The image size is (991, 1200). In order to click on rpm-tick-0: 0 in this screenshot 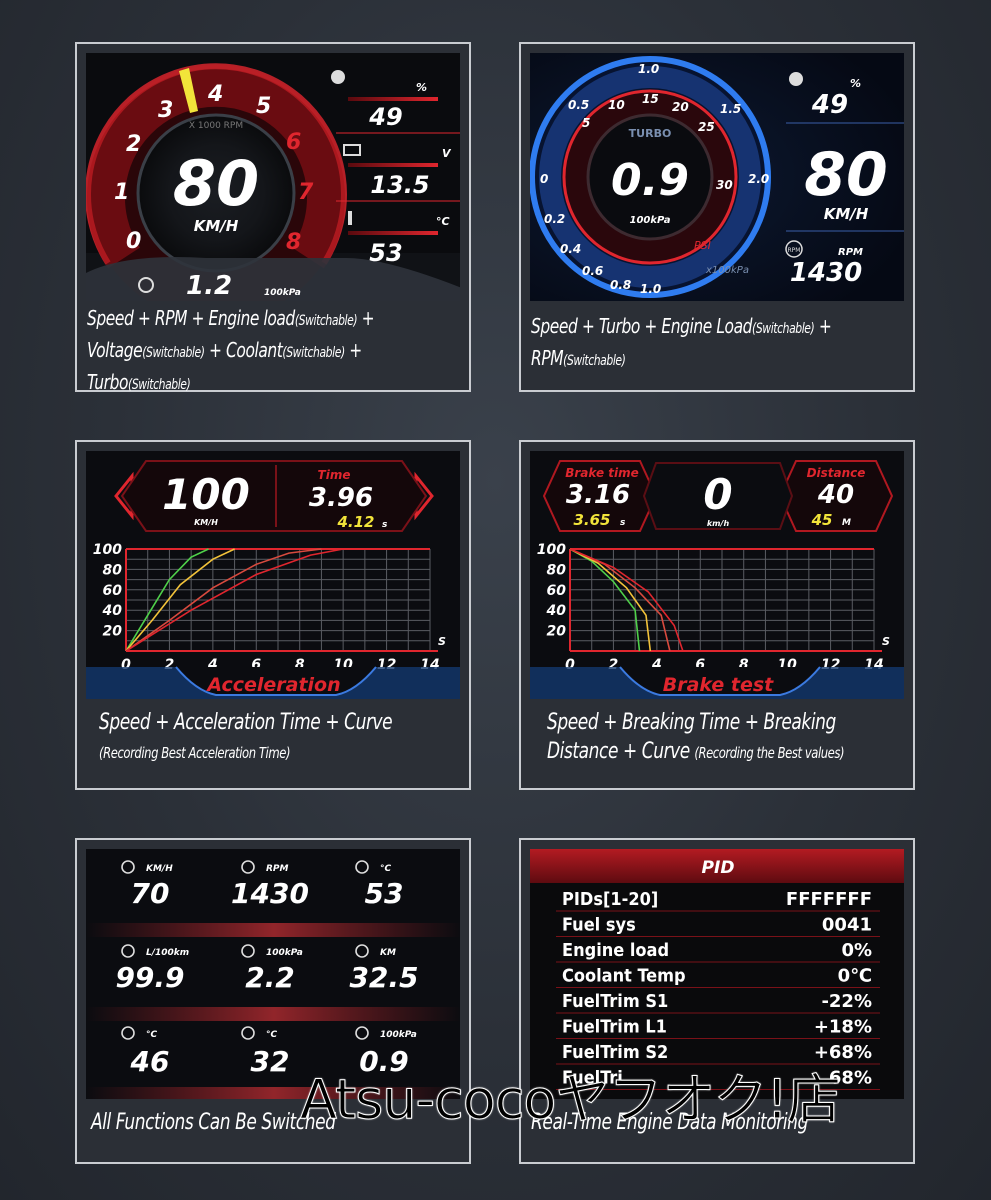, I will do `click(133, 241)`.